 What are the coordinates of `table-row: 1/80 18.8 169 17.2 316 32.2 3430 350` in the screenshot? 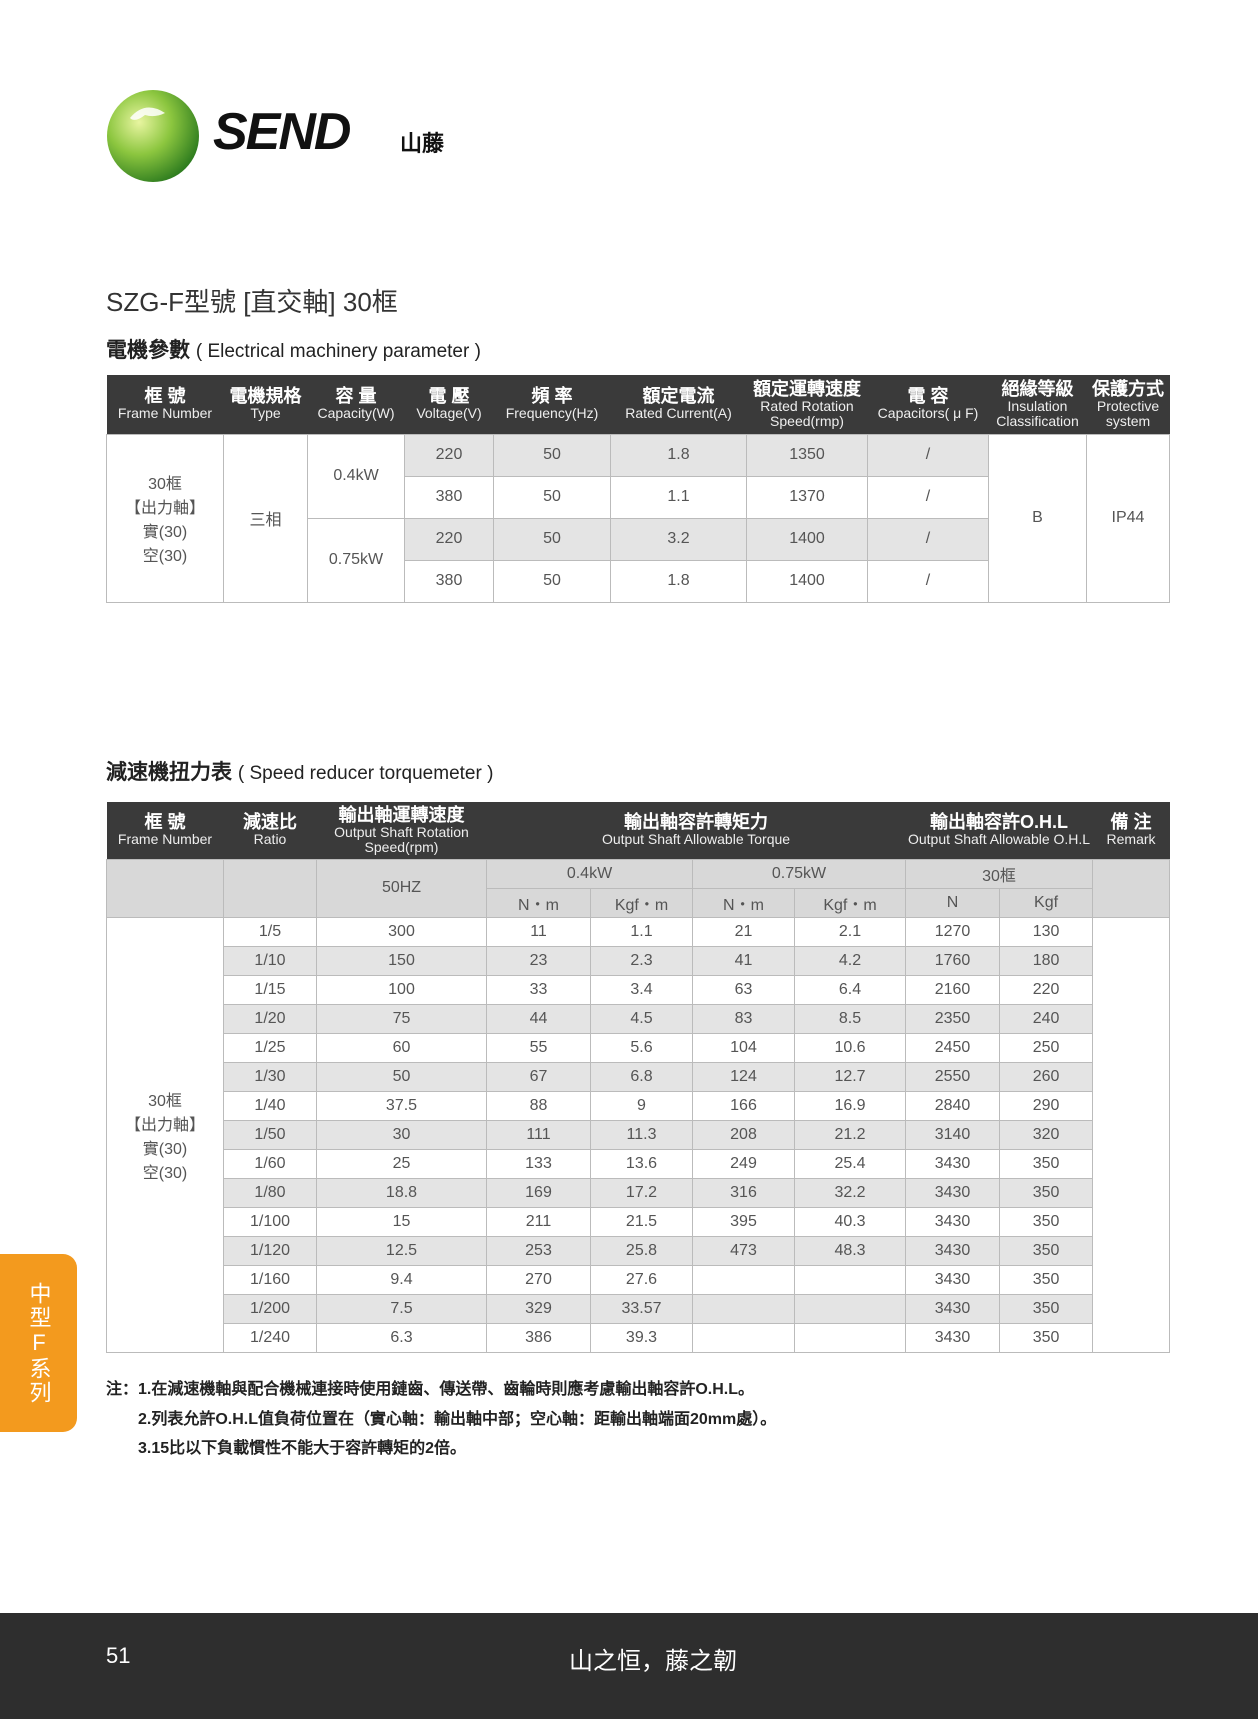 It's located at (638, 1192).